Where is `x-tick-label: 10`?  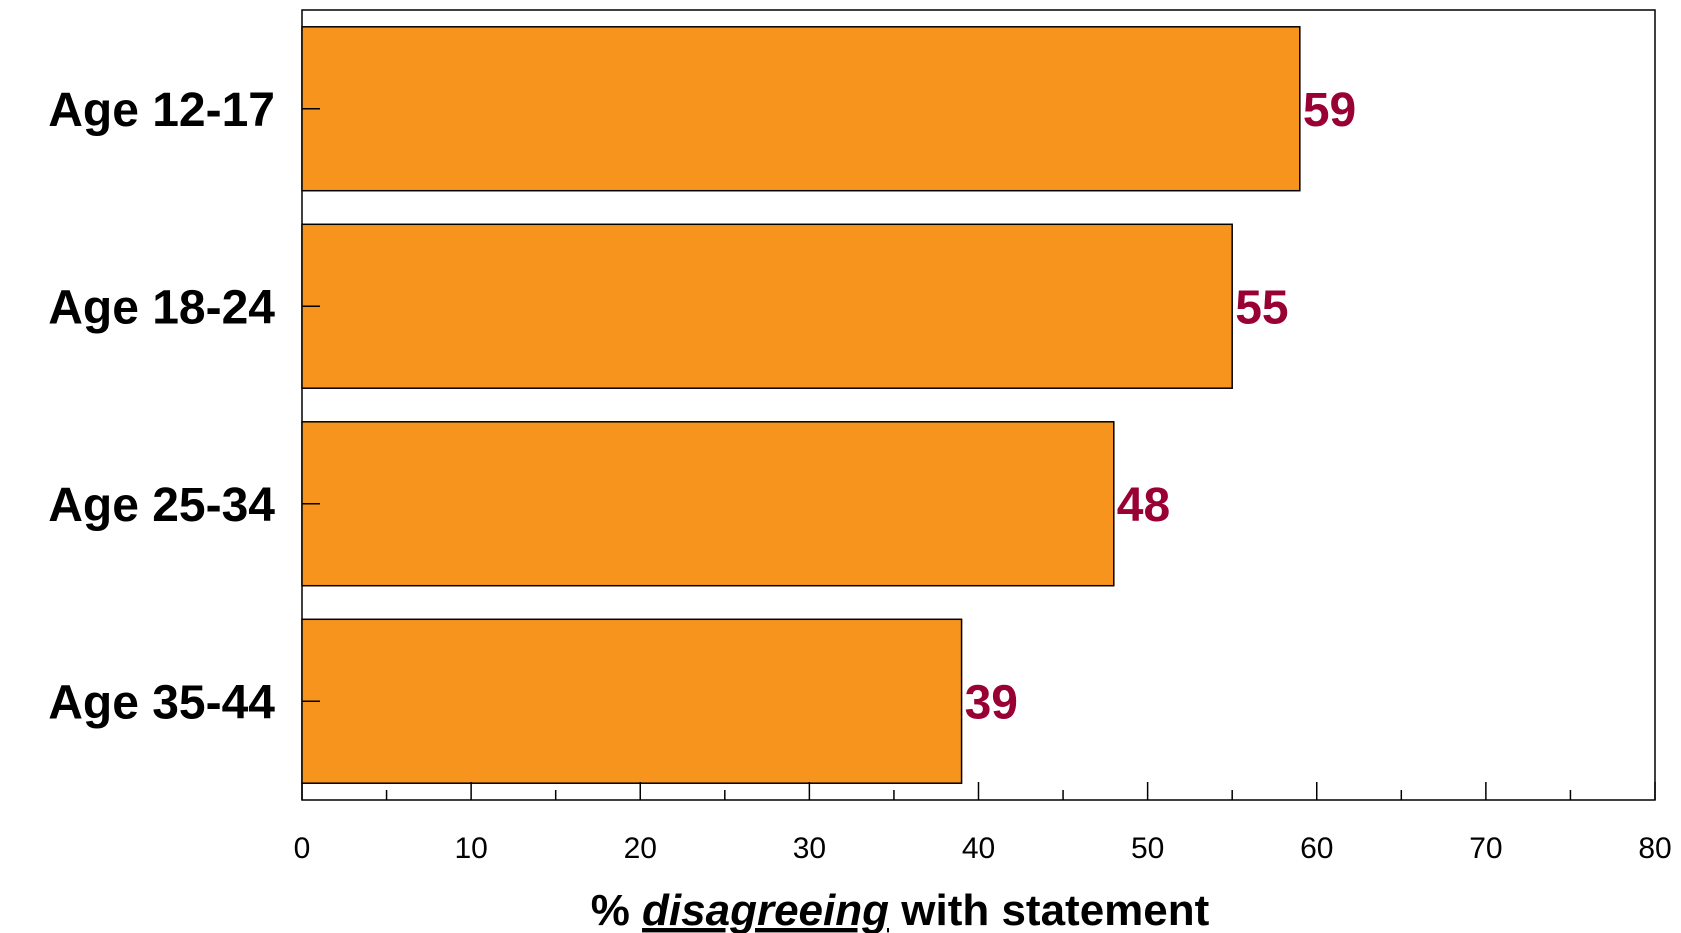
x-tick-label: 10 is located at coordinates (470, 848).